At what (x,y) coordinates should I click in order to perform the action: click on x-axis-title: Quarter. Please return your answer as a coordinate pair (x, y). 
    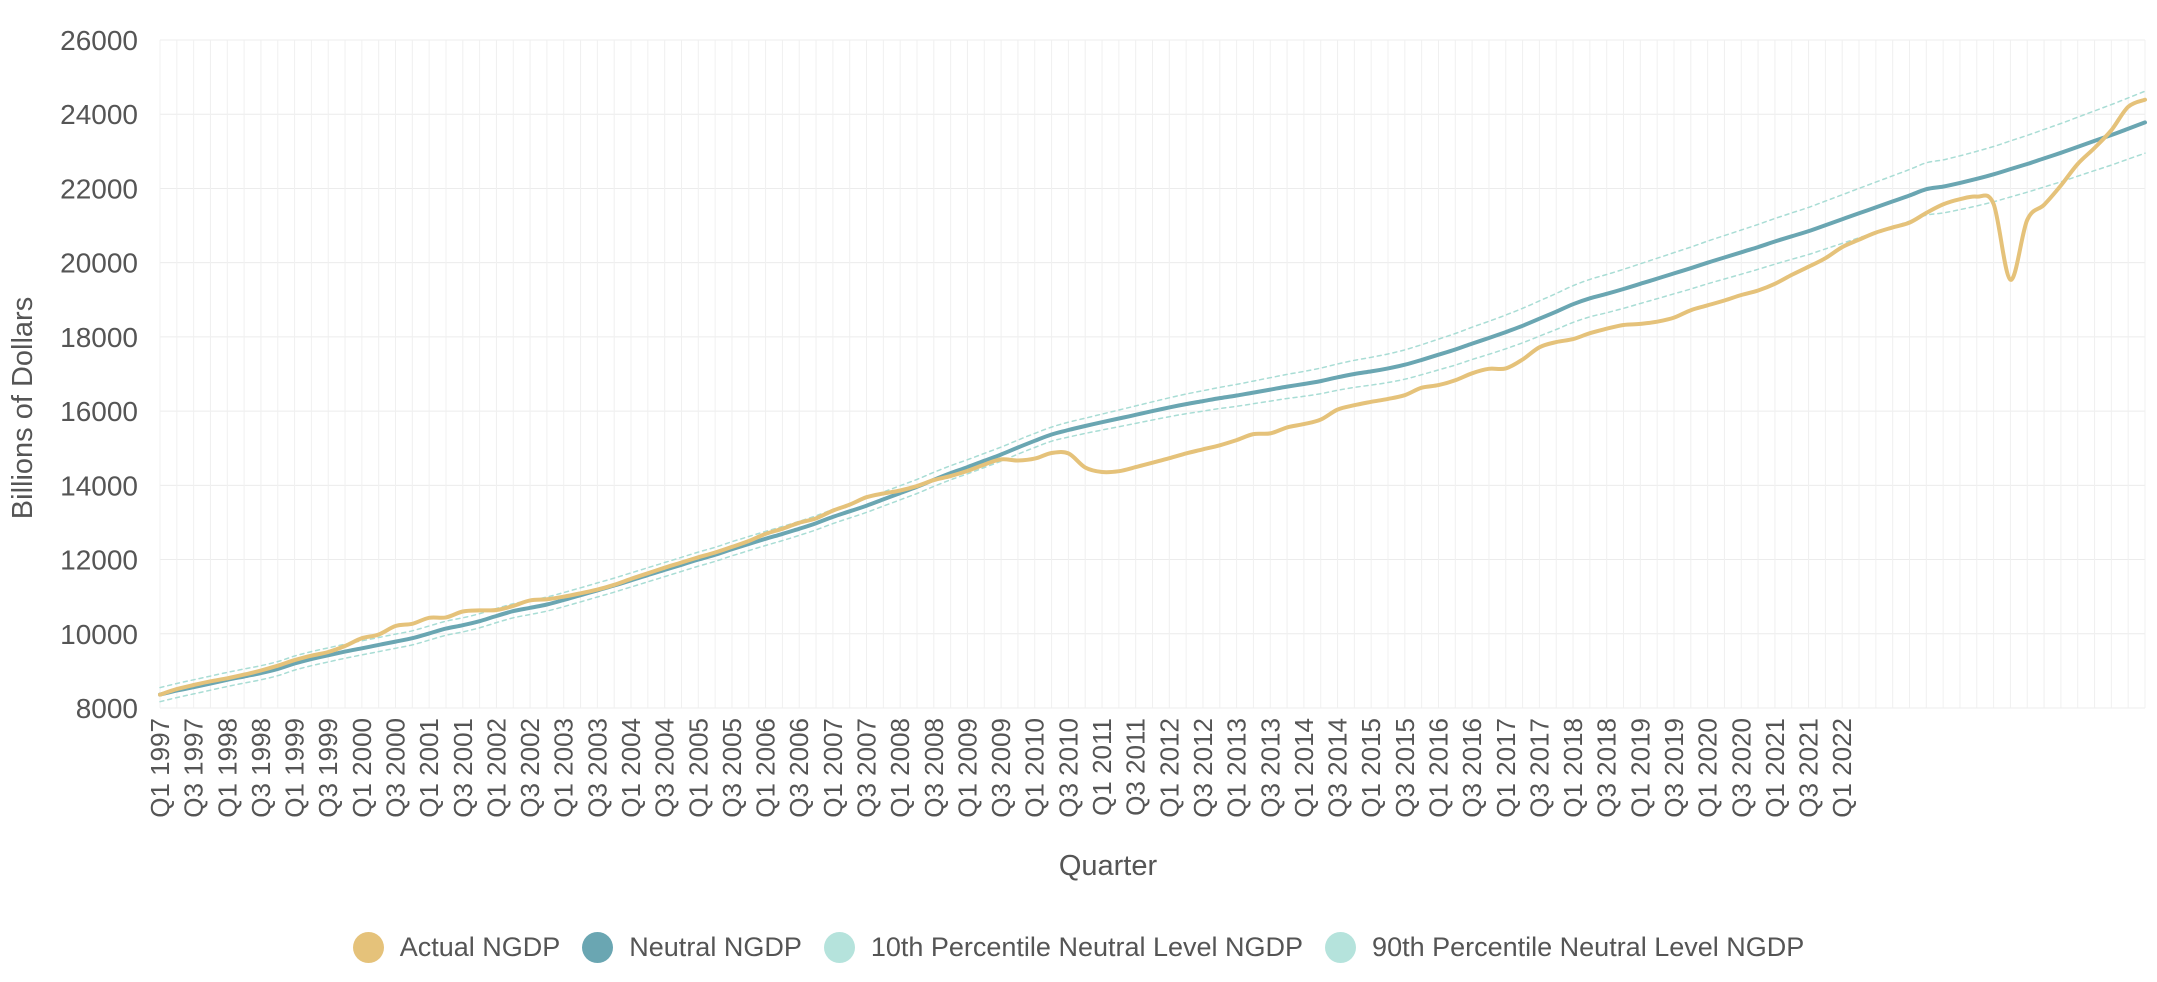
    Looking at the image, I should click on (1108, 866).